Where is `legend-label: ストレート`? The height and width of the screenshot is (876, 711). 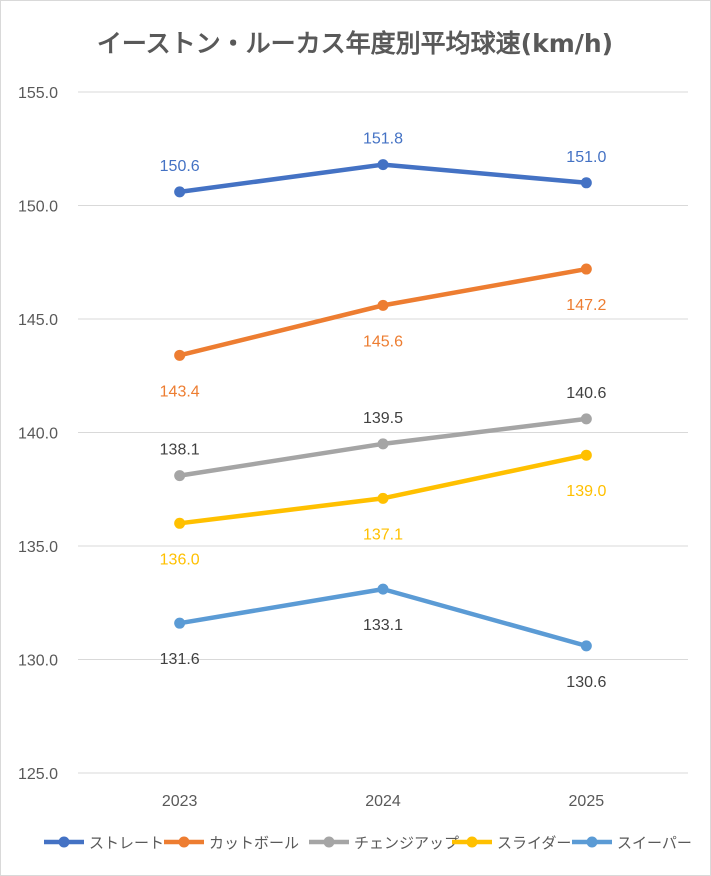
legend-label: ストレート is located at coordinates (126, 843).